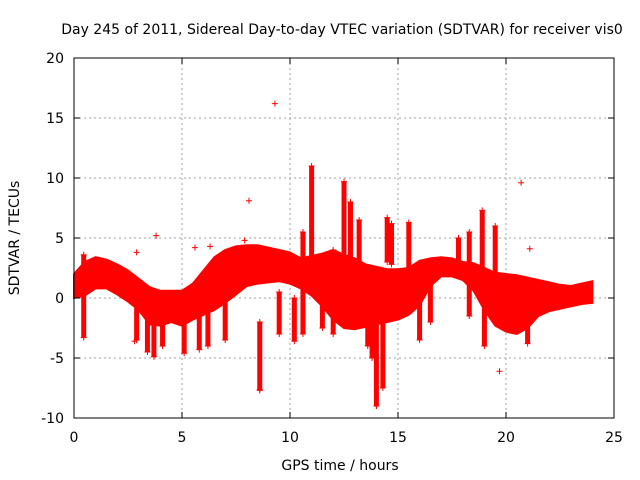  What do you see at coordinates (52, 419) in the screenshot?
I see `y-tick-label: -10` at bounding box center [52, 419].